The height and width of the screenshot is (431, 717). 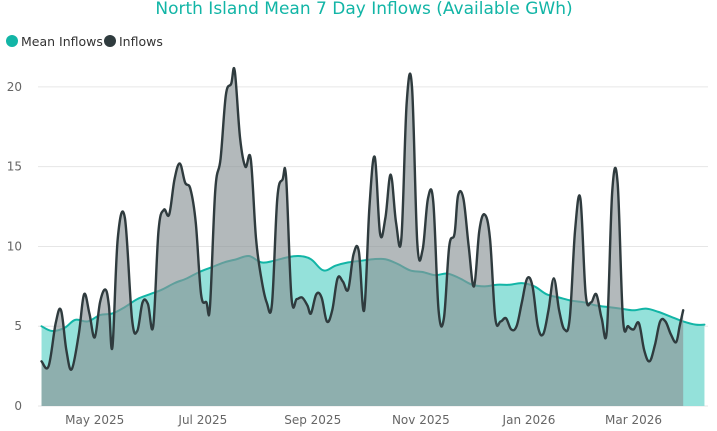 I want to click on legend-label-mean-inflows: Mean Inflows, so click(x=62, y=41).